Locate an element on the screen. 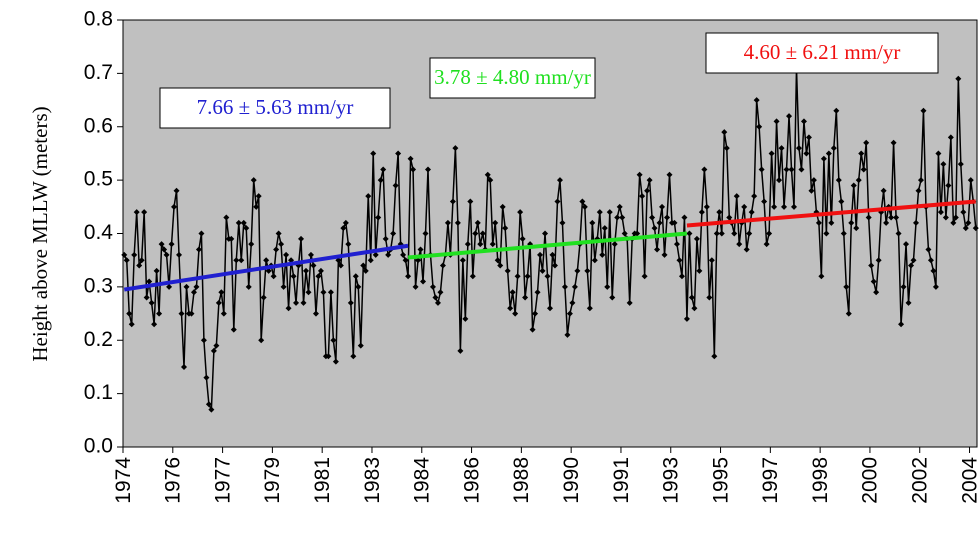  x-tick-label: 1986 is located at coordinates (471, 480).